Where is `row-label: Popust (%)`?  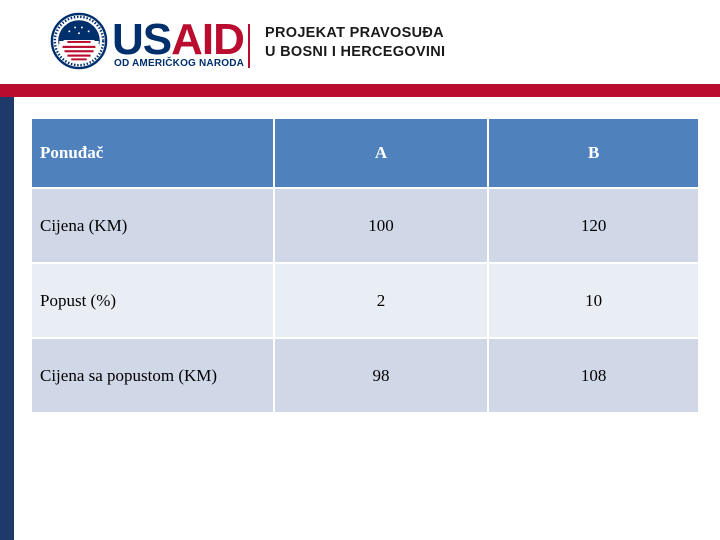 row-label: Popust (%) is located at coordinates (152, 300).